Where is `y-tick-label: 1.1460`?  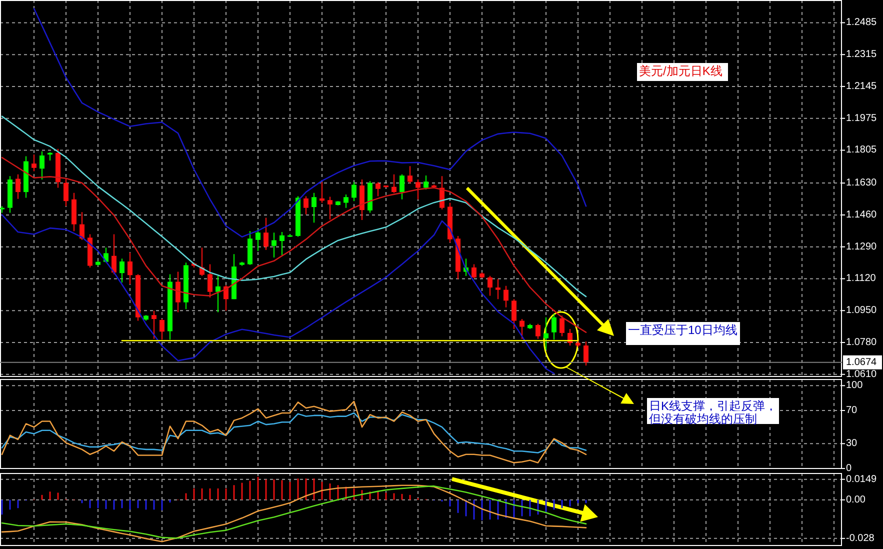
y-tick-label: 1.1460 is located at coordinates (862, 214).